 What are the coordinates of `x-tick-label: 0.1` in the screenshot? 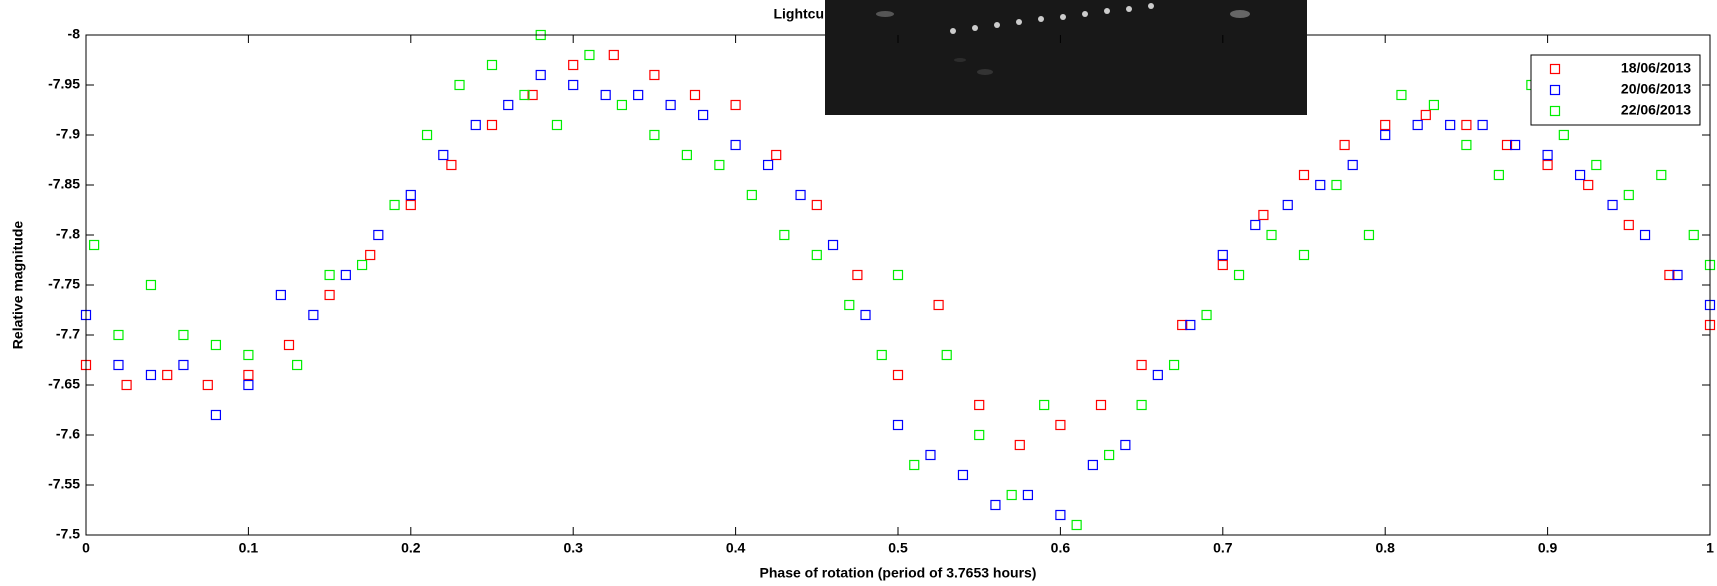 It's located at (249, 548).